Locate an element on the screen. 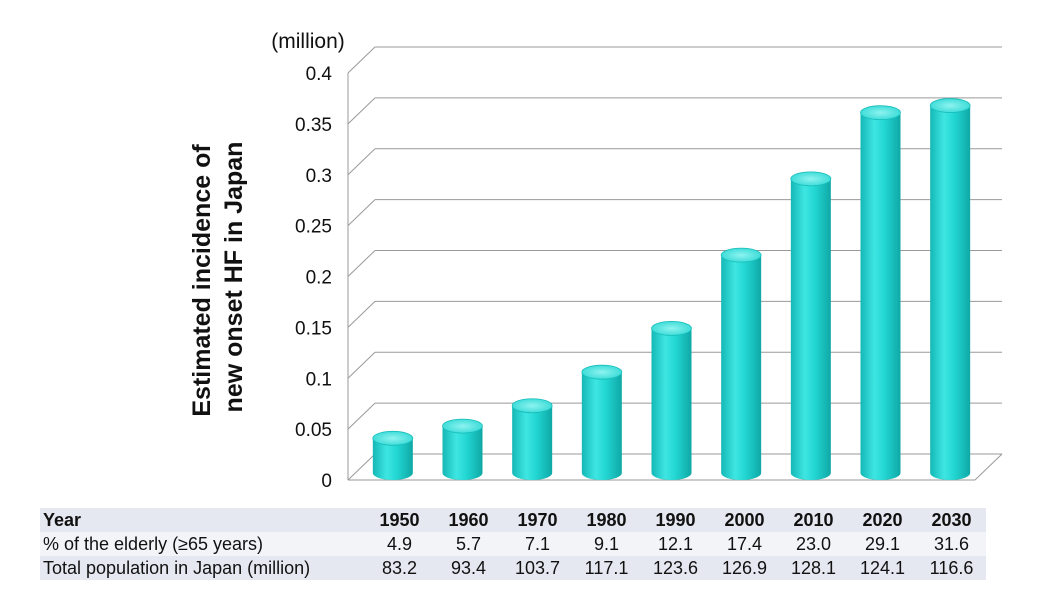 The height and width of the screenshot is (608, 1043). row-label: % of the elderly (≥65 years) is located at coordinates (202, 544).